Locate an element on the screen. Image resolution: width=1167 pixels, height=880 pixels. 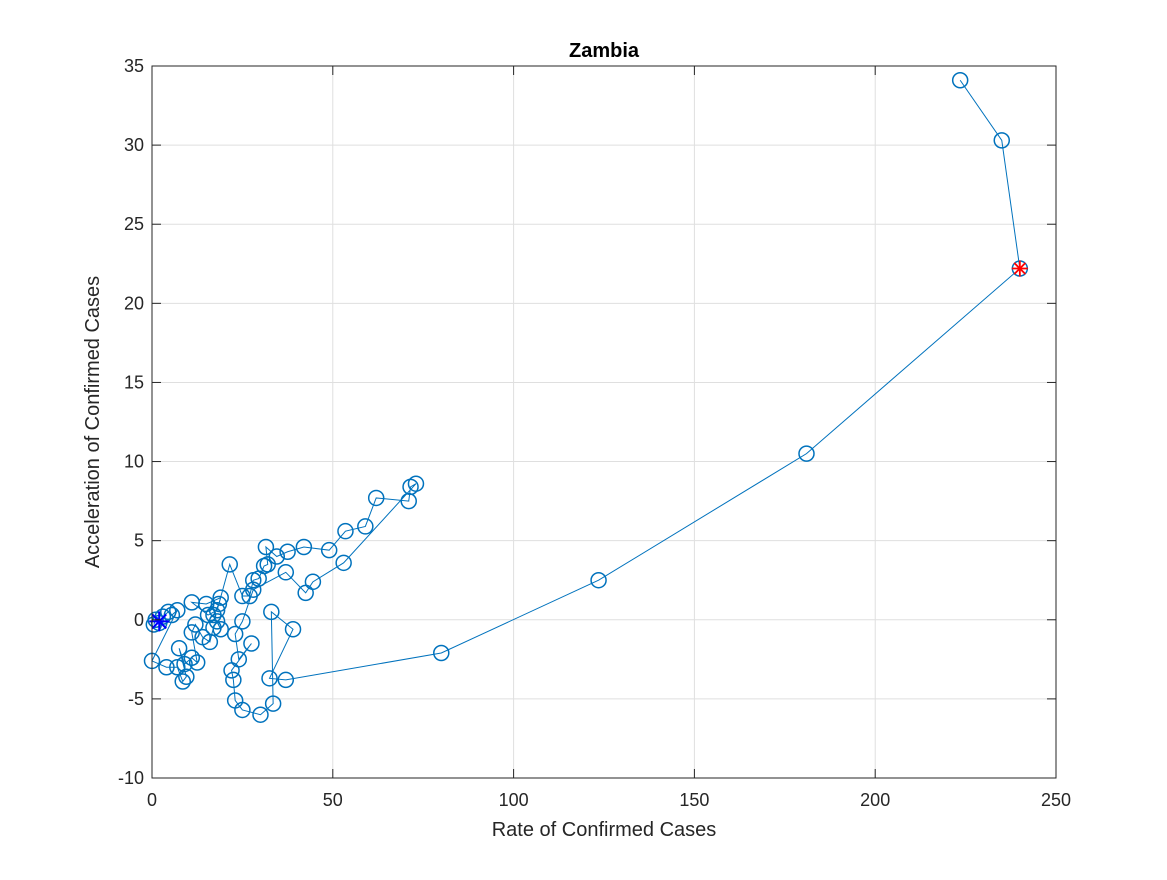
y-tick-label: 5 is located at coordinates (139, 541).